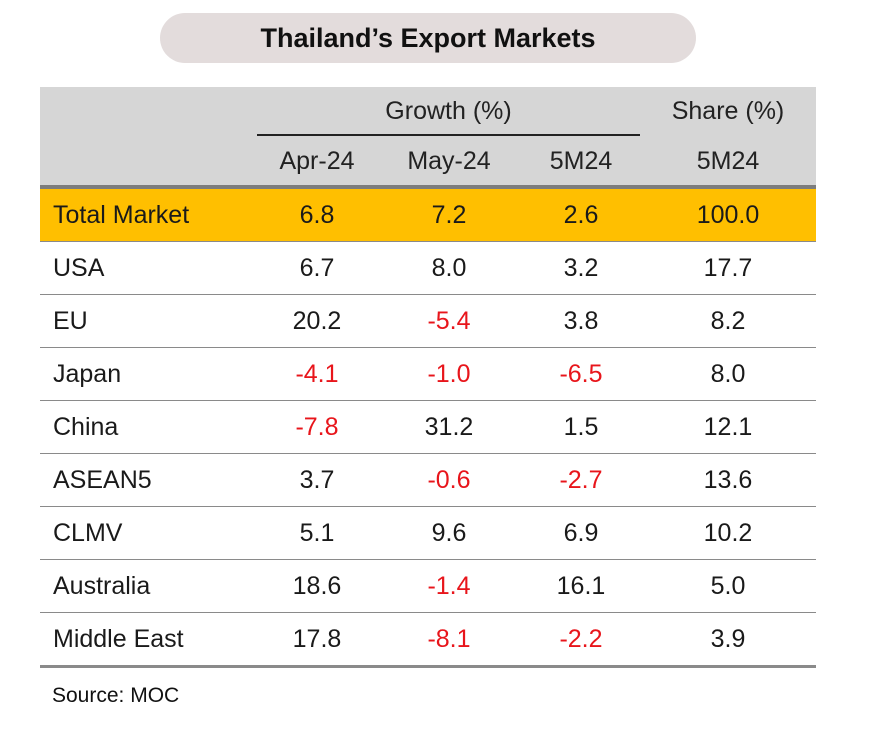 This screenshot has width=870, height=729. Describe the element at coordinates (448, 111) in the screenshot. I see `header-group-growth: Growth (%)` at that location.